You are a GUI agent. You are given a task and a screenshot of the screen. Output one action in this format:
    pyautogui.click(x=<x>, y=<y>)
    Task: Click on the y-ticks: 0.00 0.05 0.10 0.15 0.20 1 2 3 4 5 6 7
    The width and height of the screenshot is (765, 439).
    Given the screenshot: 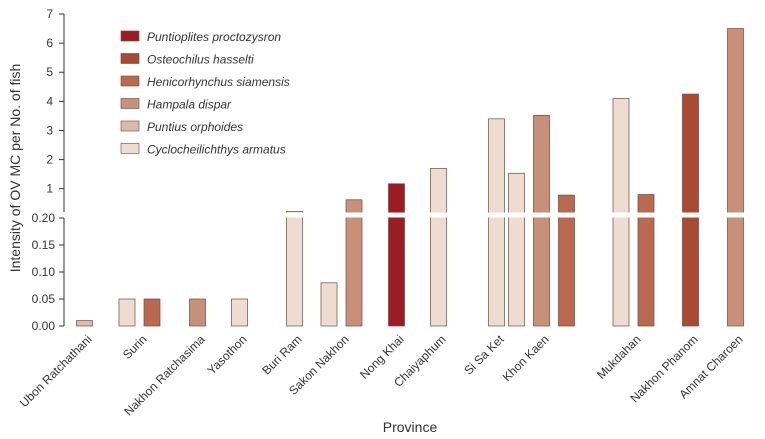 What is the action you would take?
    pyautogui.click(x=48, y=170)
    